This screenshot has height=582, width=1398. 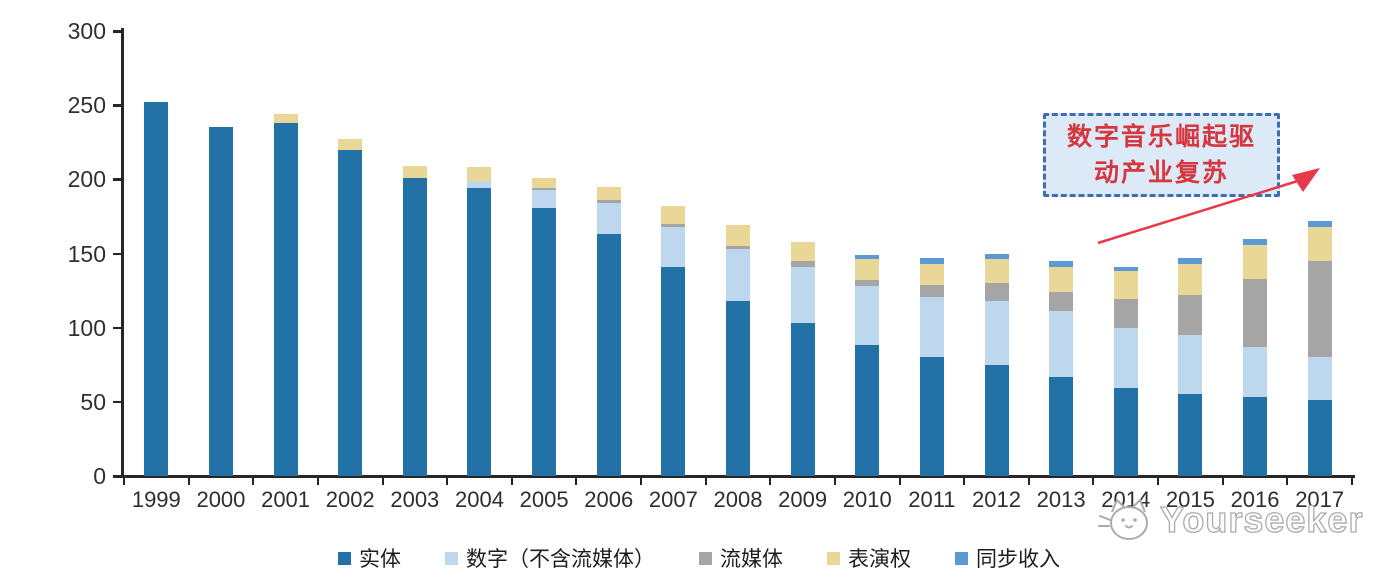 I want to click on x-axis-label: 2017, so click(x=1320, y=499).